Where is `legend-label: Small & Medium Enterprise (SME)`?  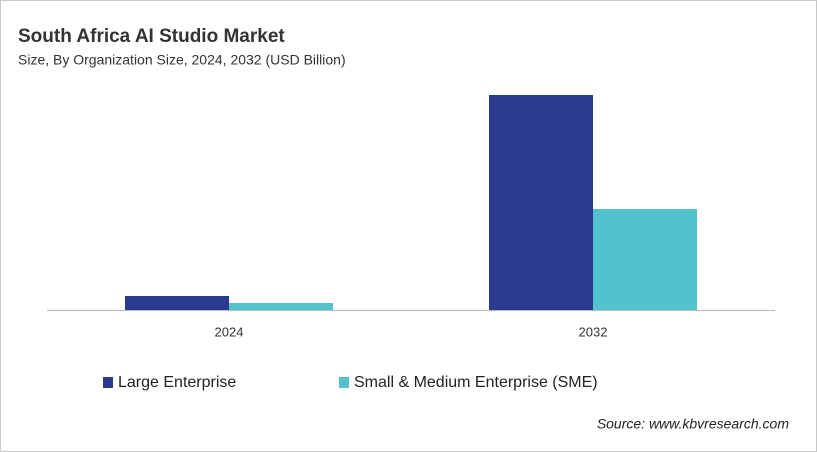 legend-label: Small & Medium Enterprise (SME) is located at coordinates (476, 382).